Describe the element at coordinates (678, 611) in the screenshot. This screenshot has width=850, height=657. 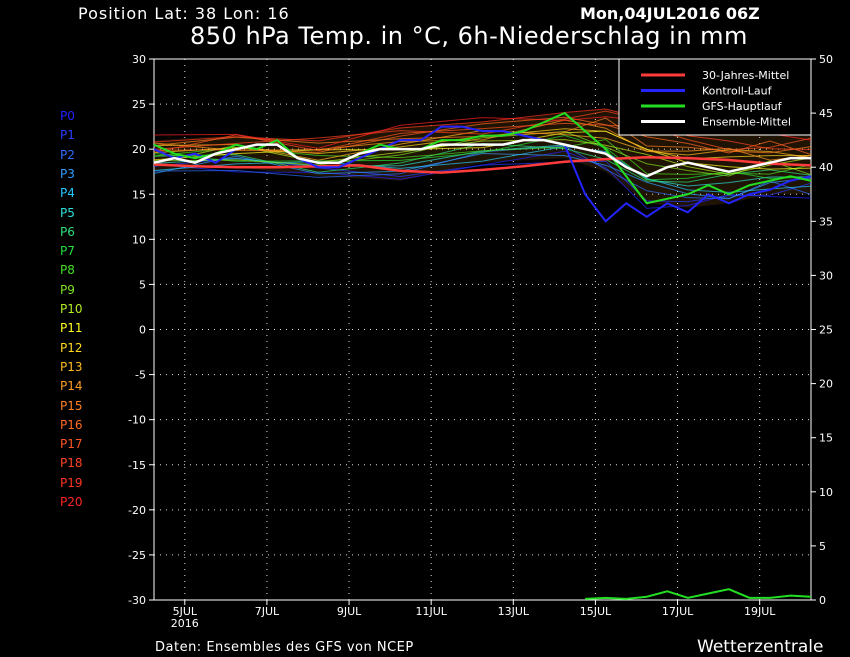
I see `x-tick-label: 17JUL` at that location.